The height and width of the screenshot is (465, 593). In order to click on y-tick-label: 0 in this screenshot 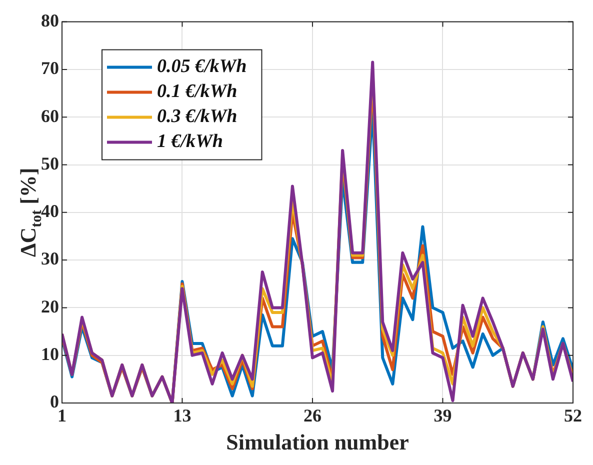, I will do `click(54, 402)`.